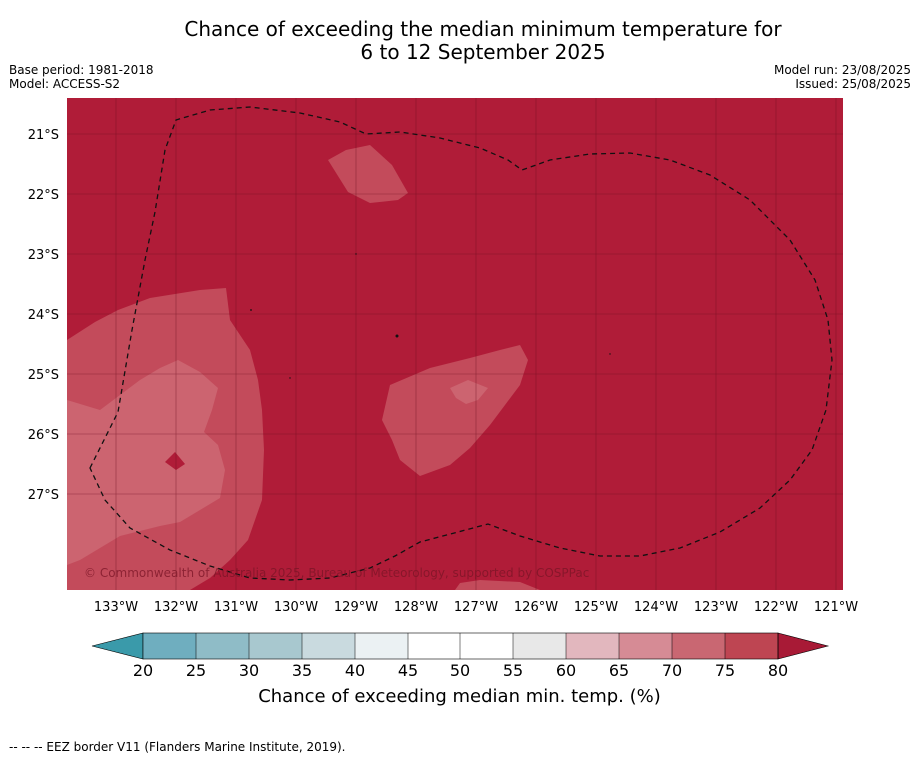 The image size is (919, 758). Describe the element at coordinates (566, 670) in the screenshot. I see `cbar-tick-60: 60` at that location.